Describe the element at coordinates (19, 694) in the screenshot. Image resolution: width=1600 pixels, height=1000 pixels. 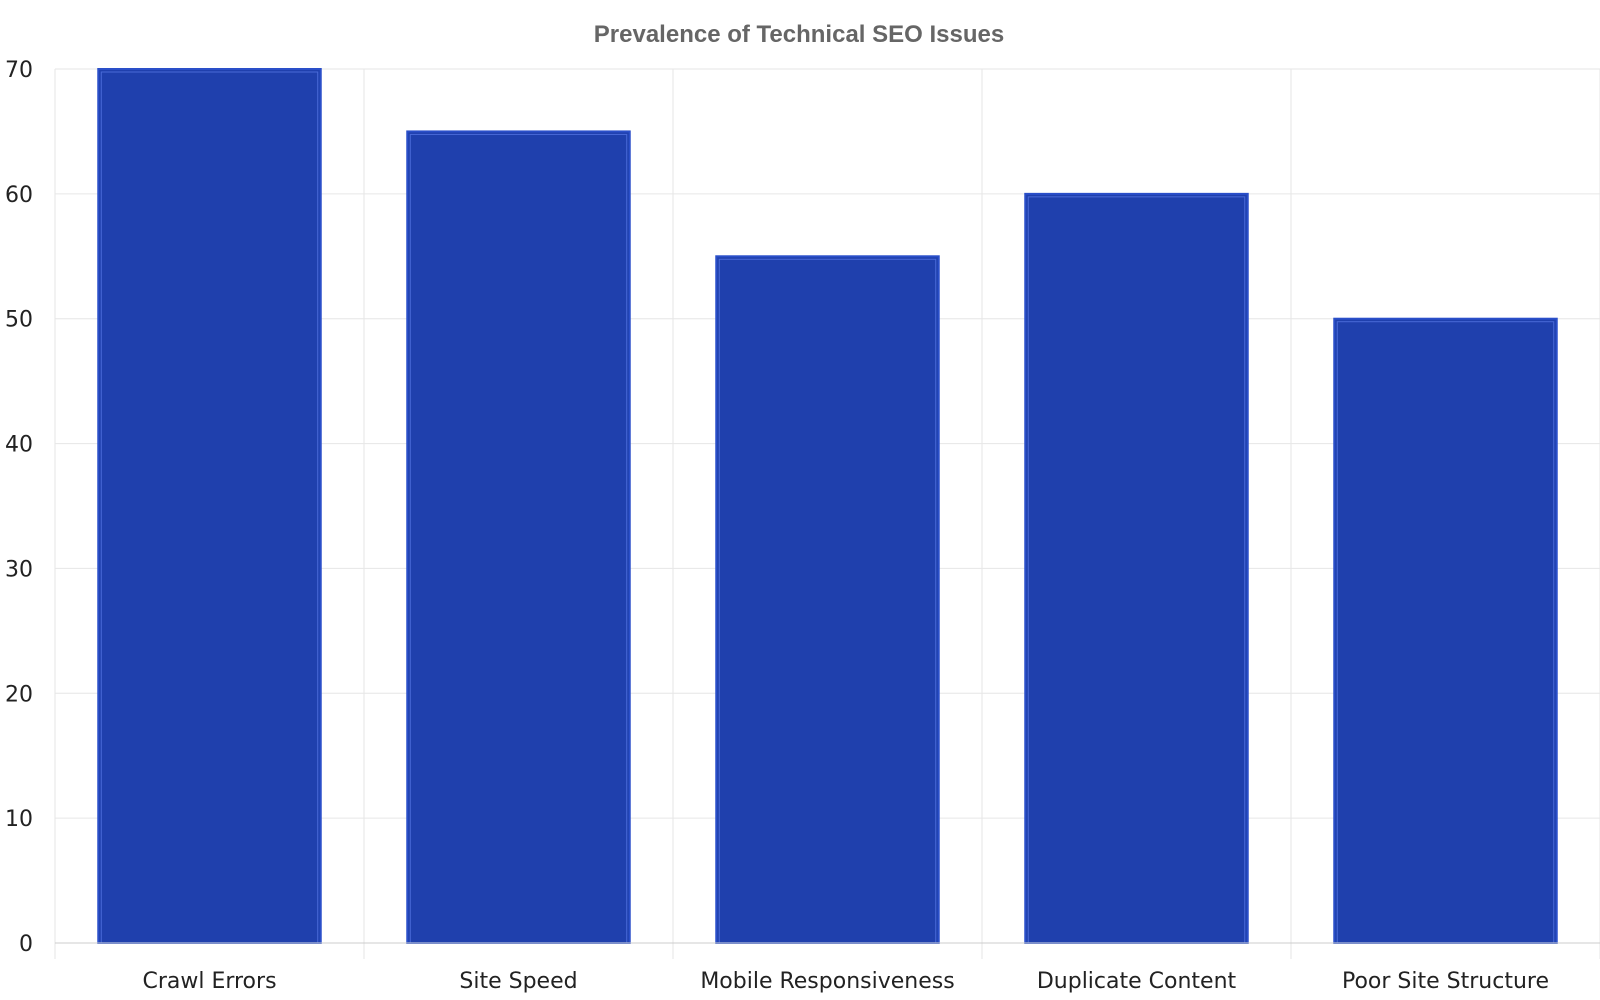
I see `y-tick-label: 20` at that location.